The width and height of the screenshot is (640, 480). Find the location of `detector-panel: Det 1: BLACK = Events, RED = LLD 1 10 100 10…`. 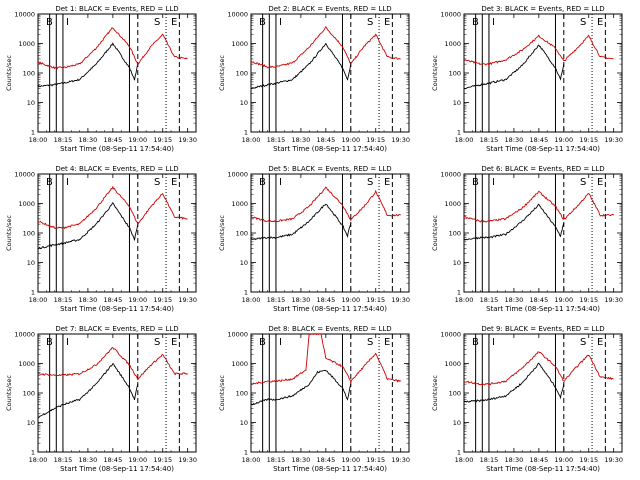

detector-panel: Det 1: BLACK = Events, RED = LLD 1 10 100 10… is located at coordinates (101, 79).